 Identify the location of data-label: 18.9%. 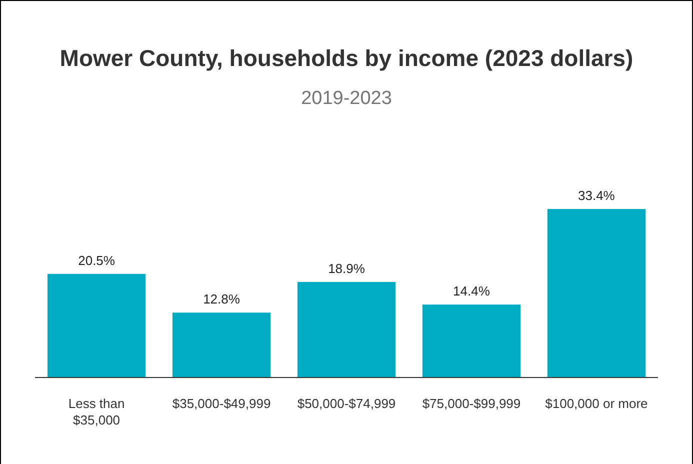
(347, 268).